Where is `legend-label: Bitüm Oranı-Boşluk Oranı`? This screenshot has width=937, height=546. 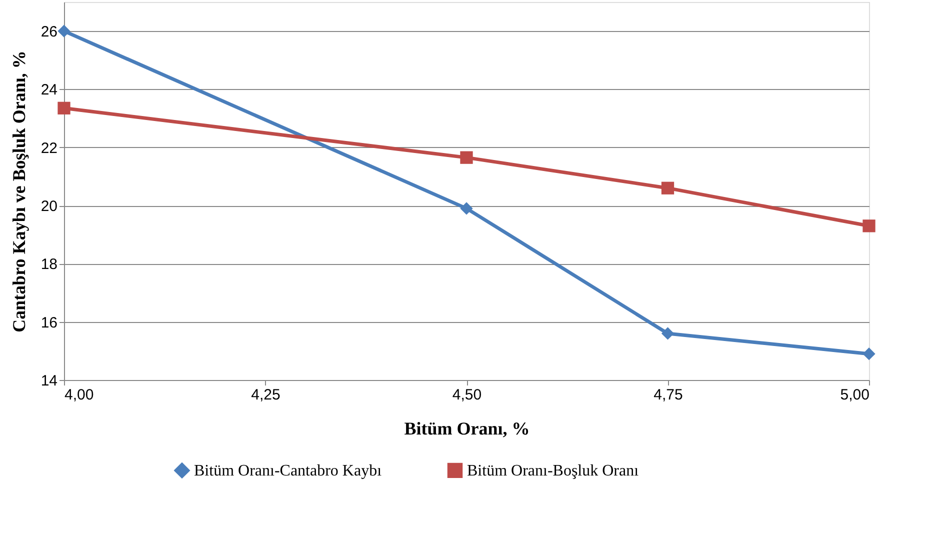 legend-label: Bitüm Oranı-Boşluk Oranı is located at coordinates (553, 471).